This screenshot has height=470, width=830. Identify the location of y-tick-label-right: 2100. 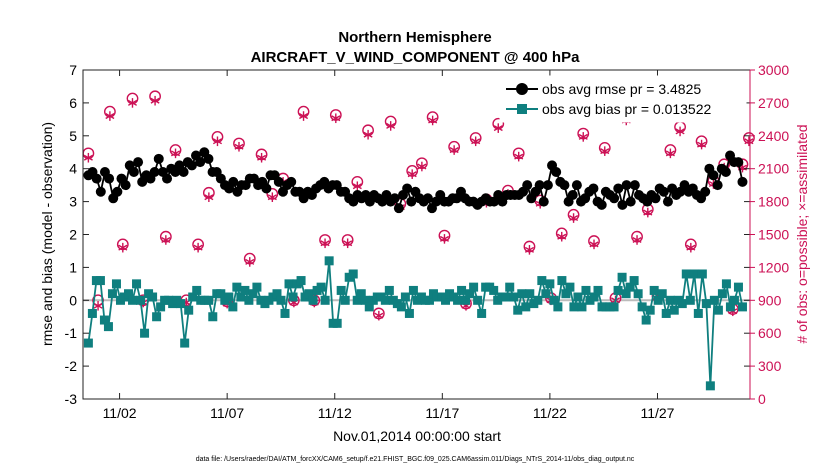
(773, 169).